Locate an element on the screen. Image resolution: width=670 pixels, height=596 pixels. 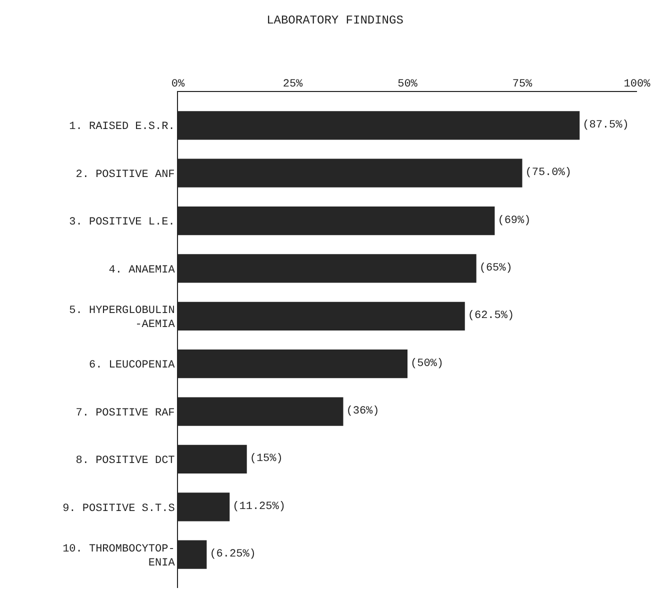
y-tick-label: 8. POSITIVE DCT is located at coordinates (126, 461).